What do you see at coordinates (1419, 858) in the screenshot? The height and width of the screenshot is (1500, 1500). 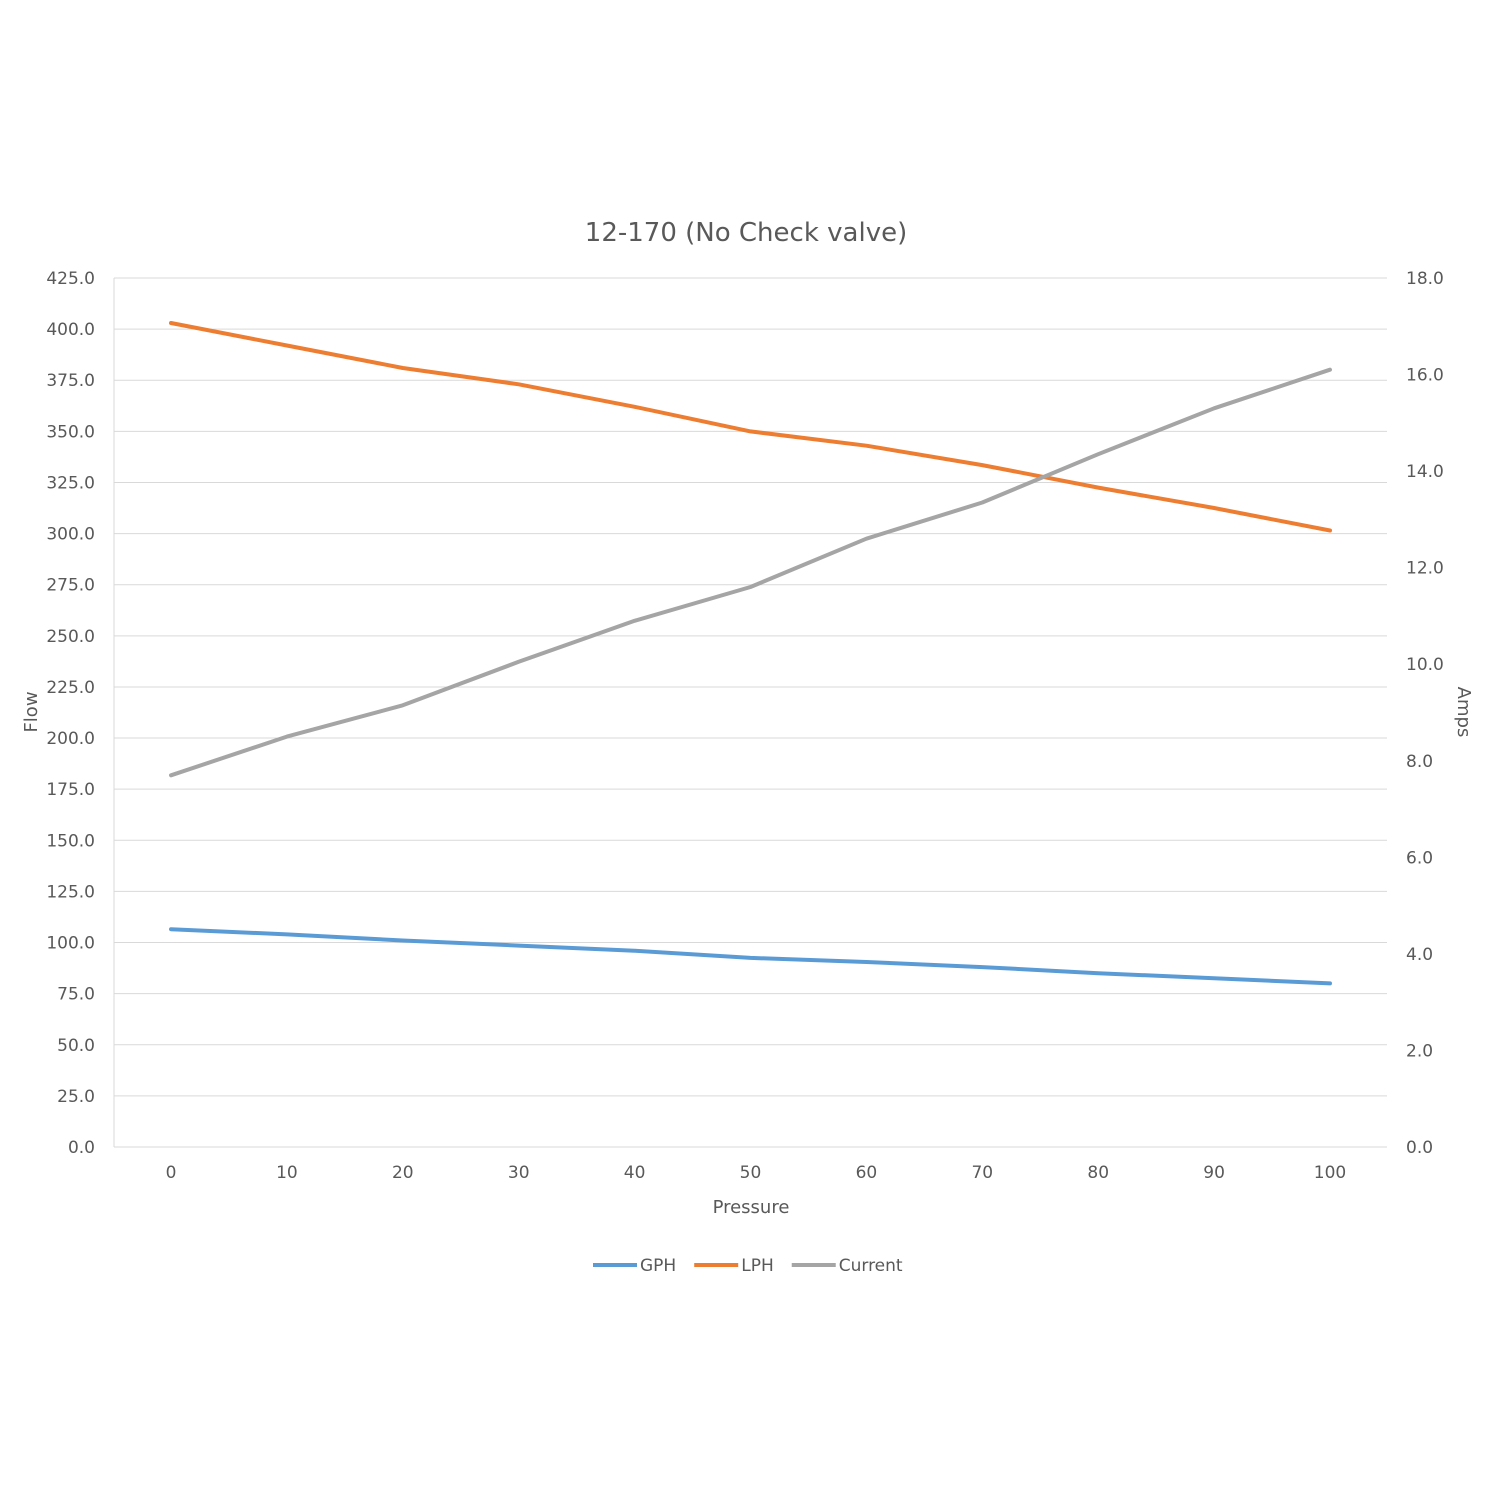 I see `y2-tick-label: 6.0` at bounding box center [1419, 858].